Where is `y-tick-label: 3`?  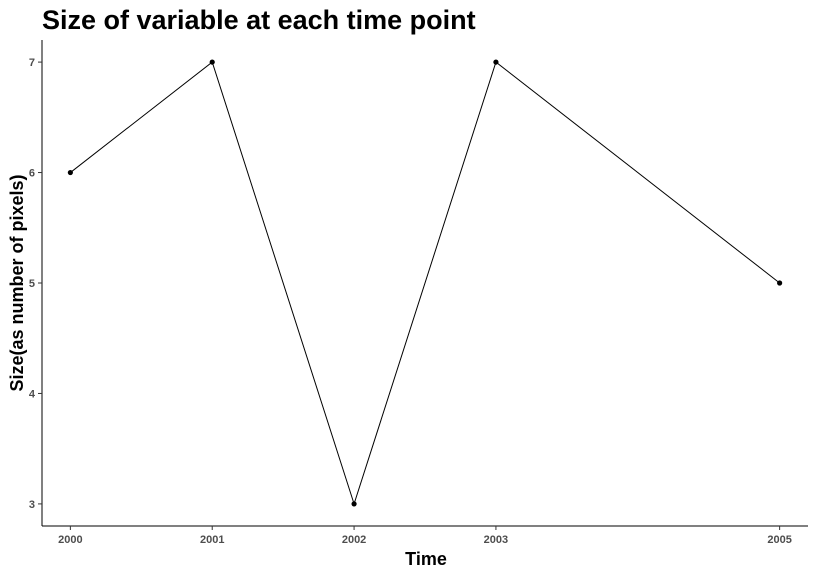 y-tick-label: 3 is located at coordinates (32, 505).